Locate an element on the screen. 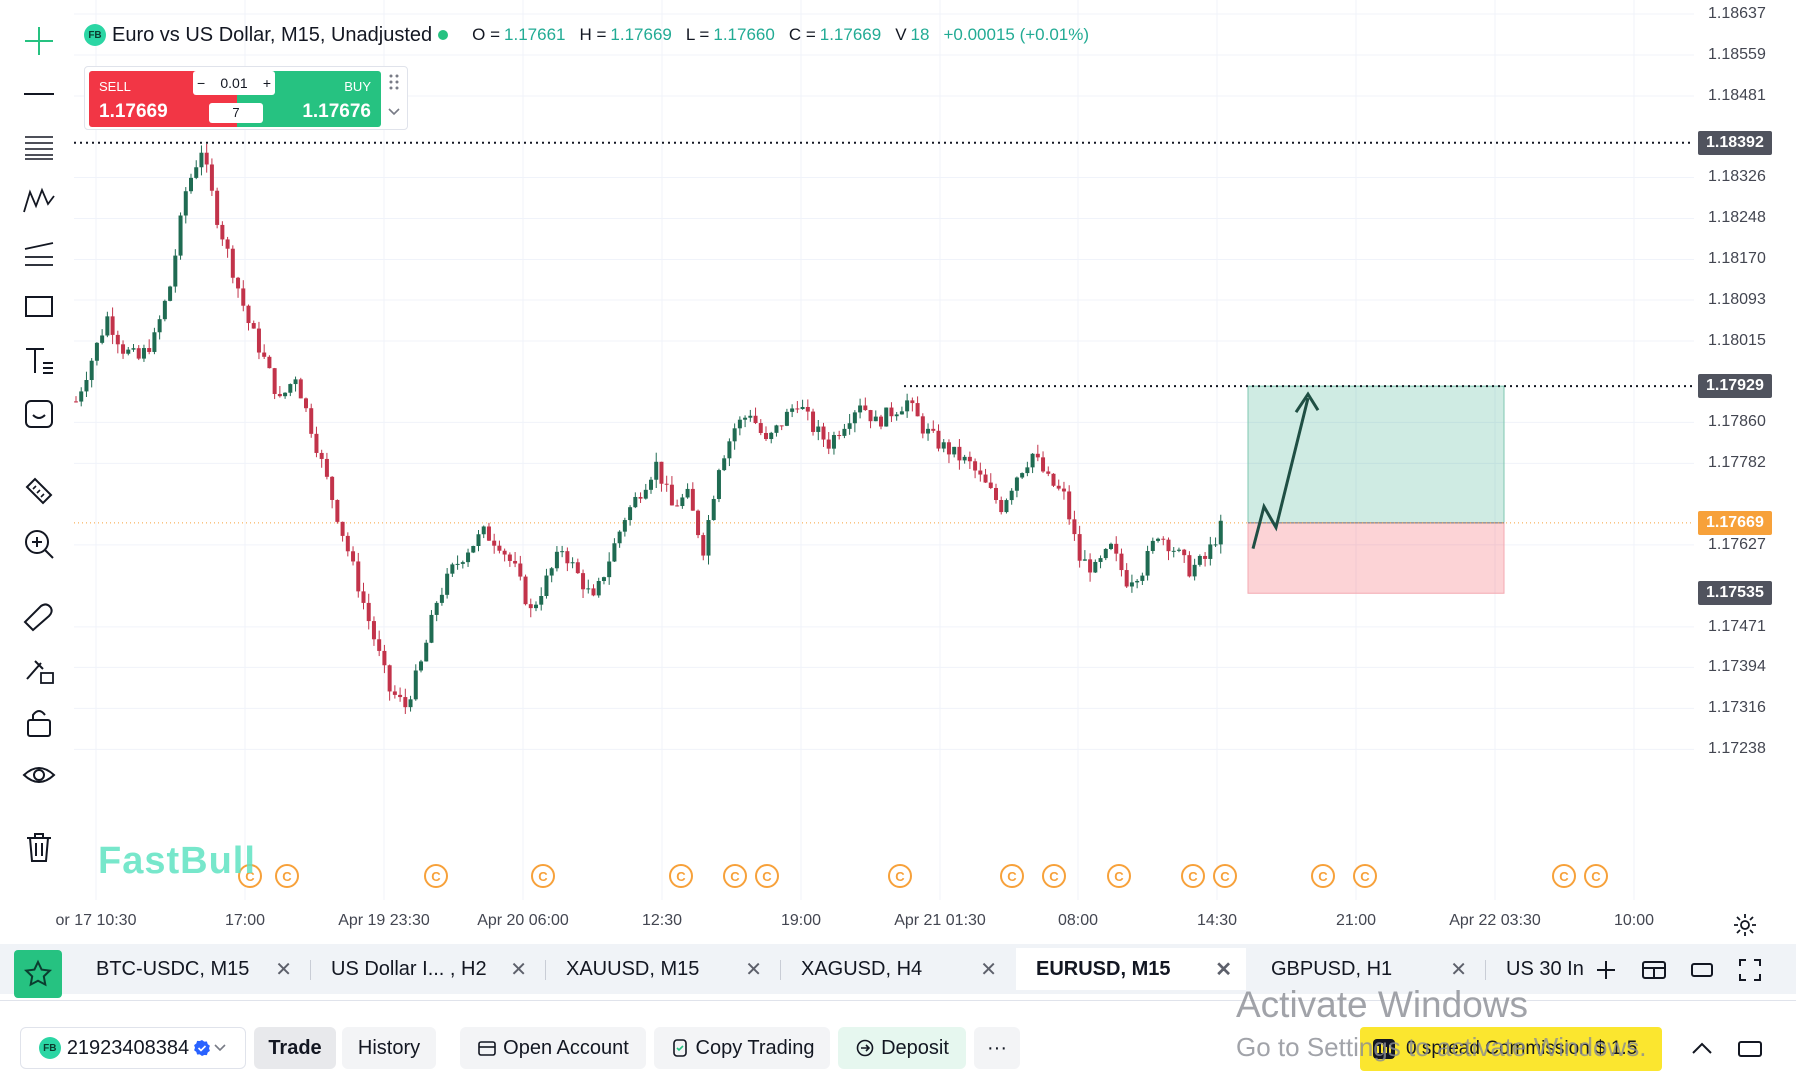  eye-icon is located at coordinates (39, 775).